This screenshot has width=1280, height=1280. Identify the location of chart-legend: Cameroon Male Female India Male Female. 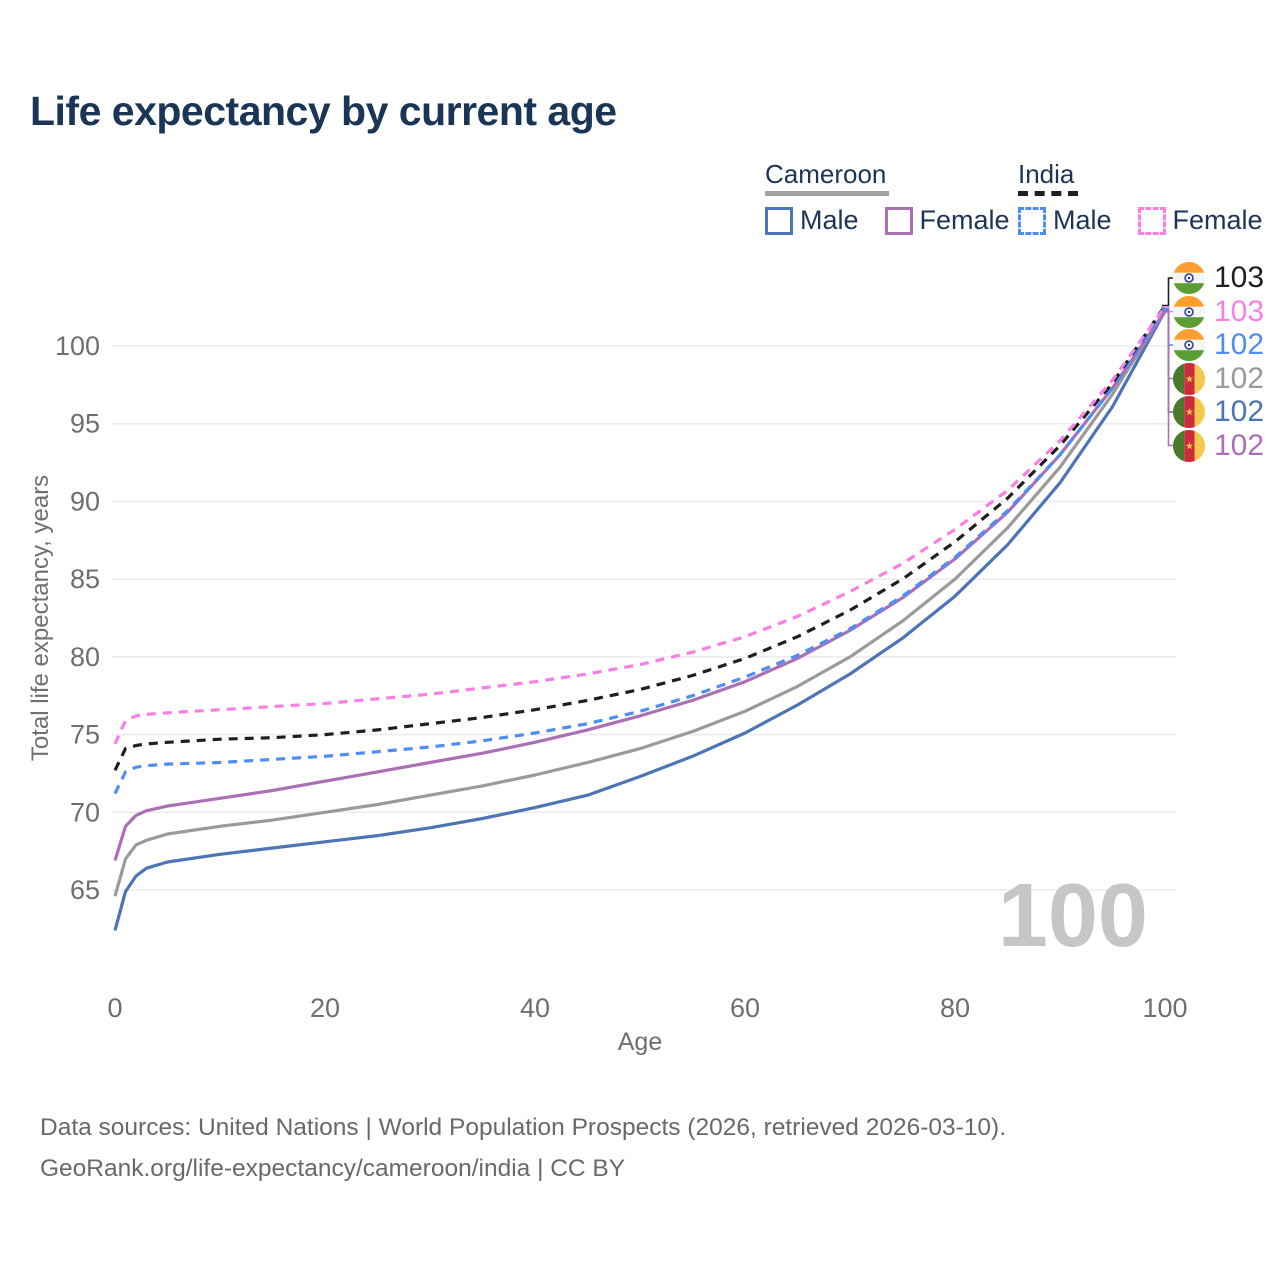
(640, 200).